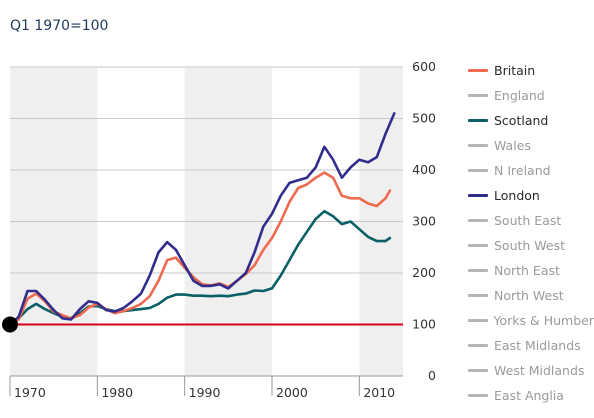 The width and height of the screenshot is (594, 418). What do you see at coordinates (117, 392) in the screenshot?
I see `x-tick-label: 1980` at bounding box center [117, 392].